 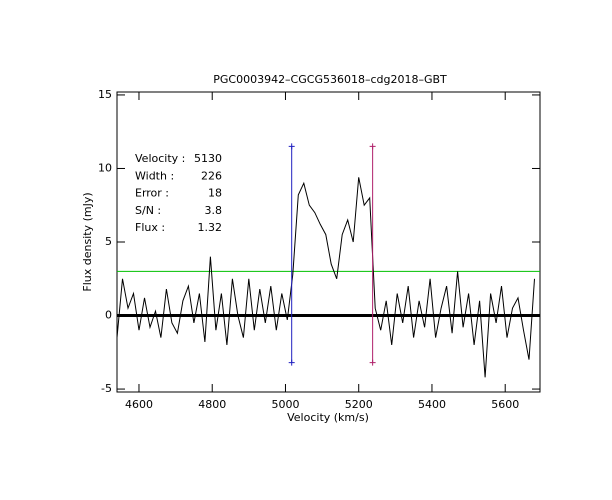 What do you see at coordinates (432, 404) in the screenshot?
I see `x-tick-label: 5400` at bounding box center [432, 404].